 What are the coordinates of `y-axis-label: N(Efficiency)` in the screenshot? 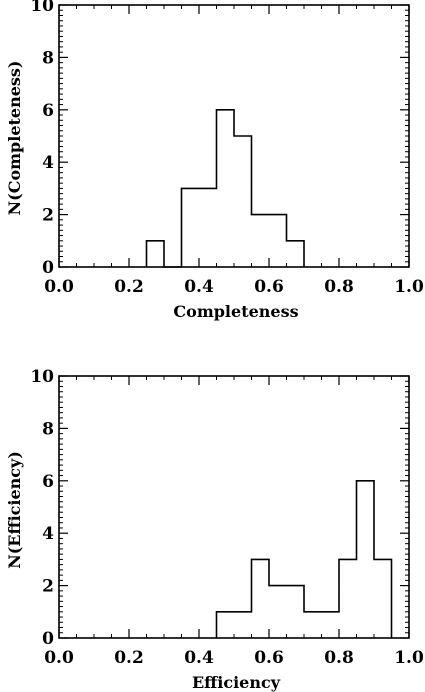 It's located at (14, 510).